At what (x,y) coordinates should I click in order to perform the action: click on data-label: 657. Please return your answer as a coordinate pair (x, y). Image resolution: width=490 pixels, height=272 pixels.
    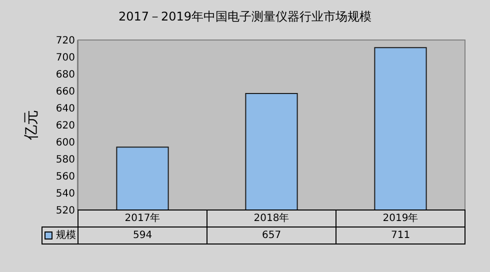
    Looking at the image, I should click on (272, 235).